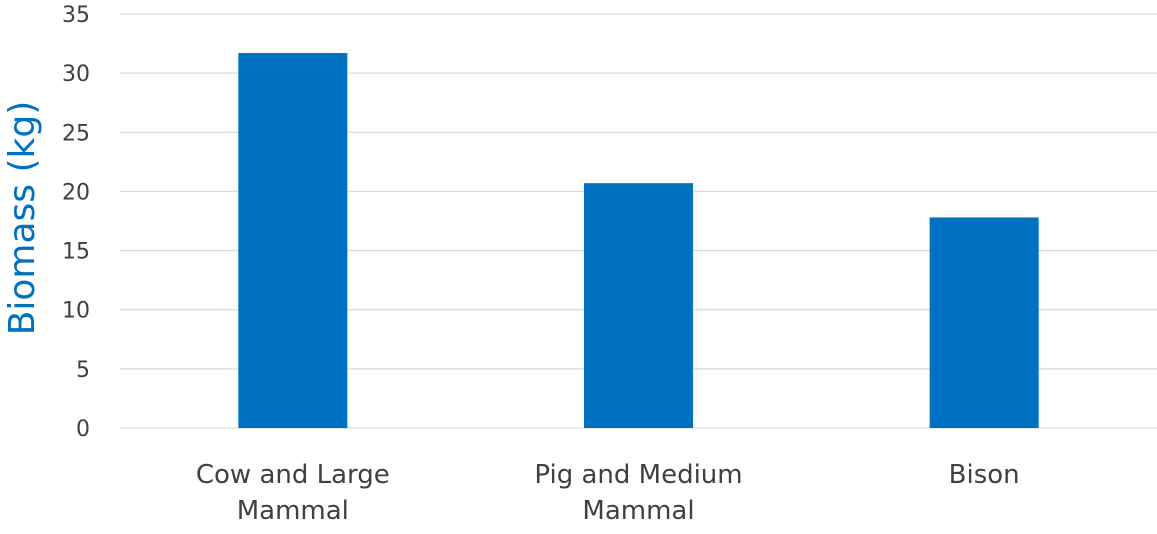 The width and height of the screenshot is (1157, 534). I want to click on y-tick-label: 10, so click(76, 311).